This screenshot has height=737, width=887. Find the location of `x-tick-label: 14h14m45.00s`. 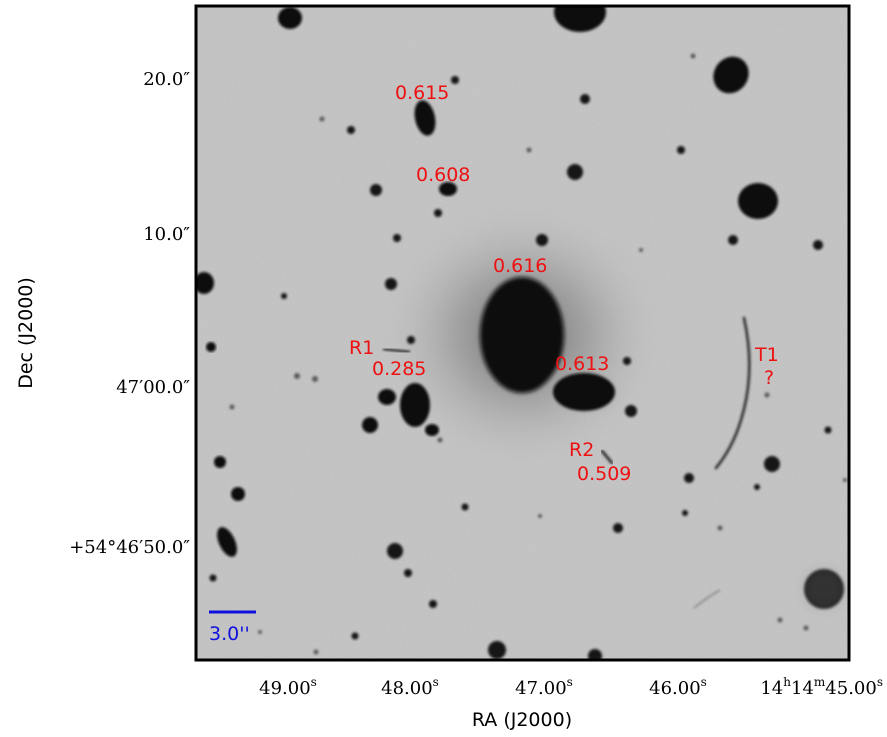

x-tick-label: 14h14m45.00s is located at coordinates (821, 687).